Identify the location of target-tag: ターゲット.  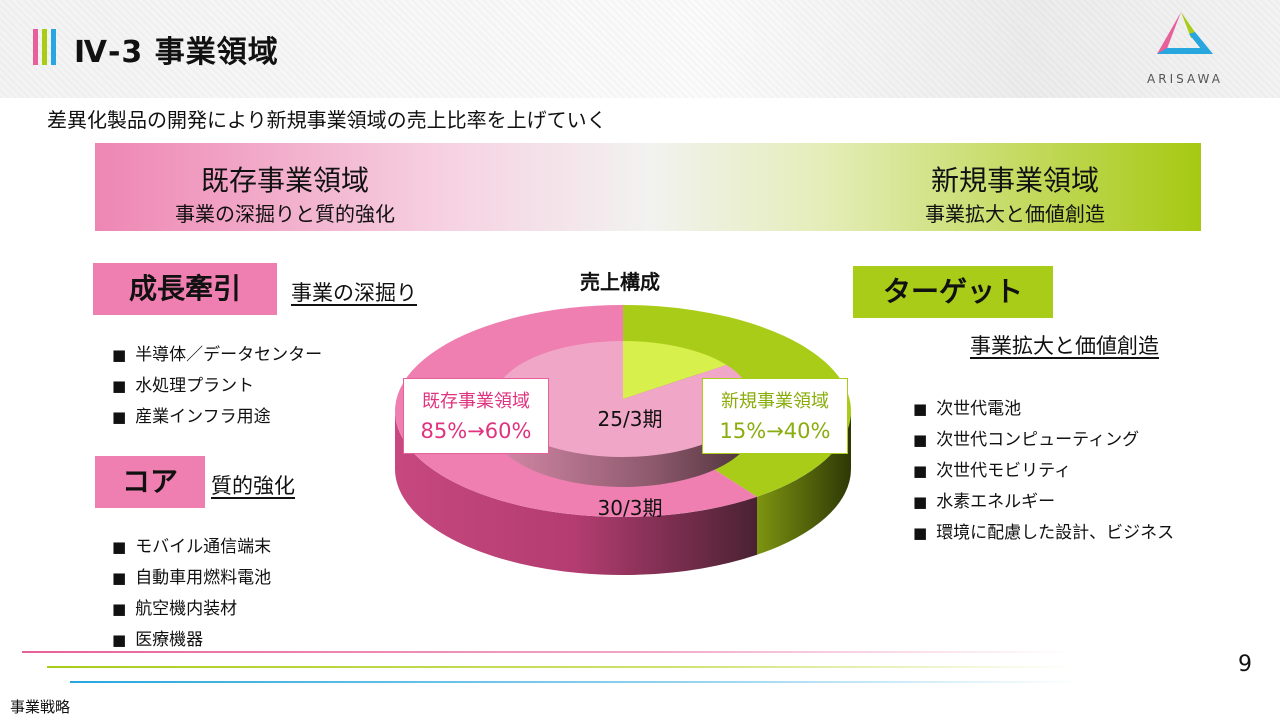
(953, 292).